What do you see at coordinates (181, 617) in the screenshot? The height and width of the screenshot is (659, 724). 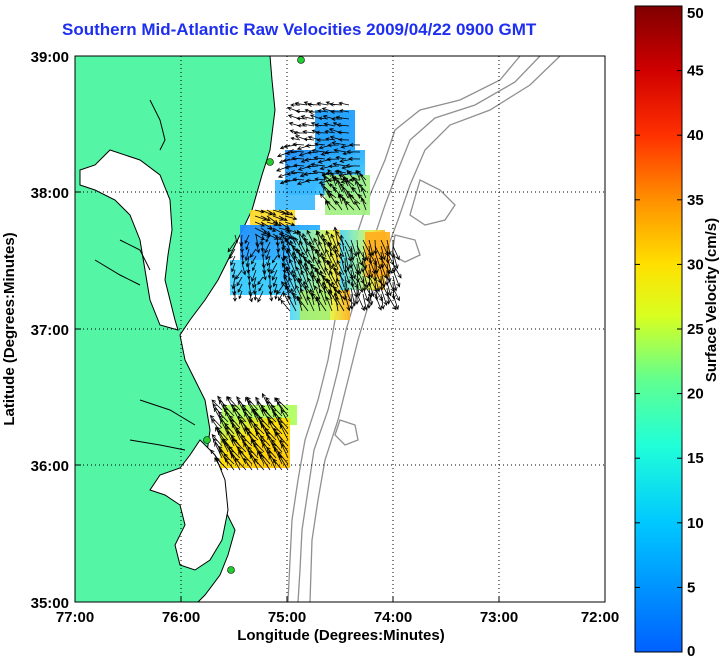 I see `x-tick-label: 76:00` at bounding box center [181, 617].